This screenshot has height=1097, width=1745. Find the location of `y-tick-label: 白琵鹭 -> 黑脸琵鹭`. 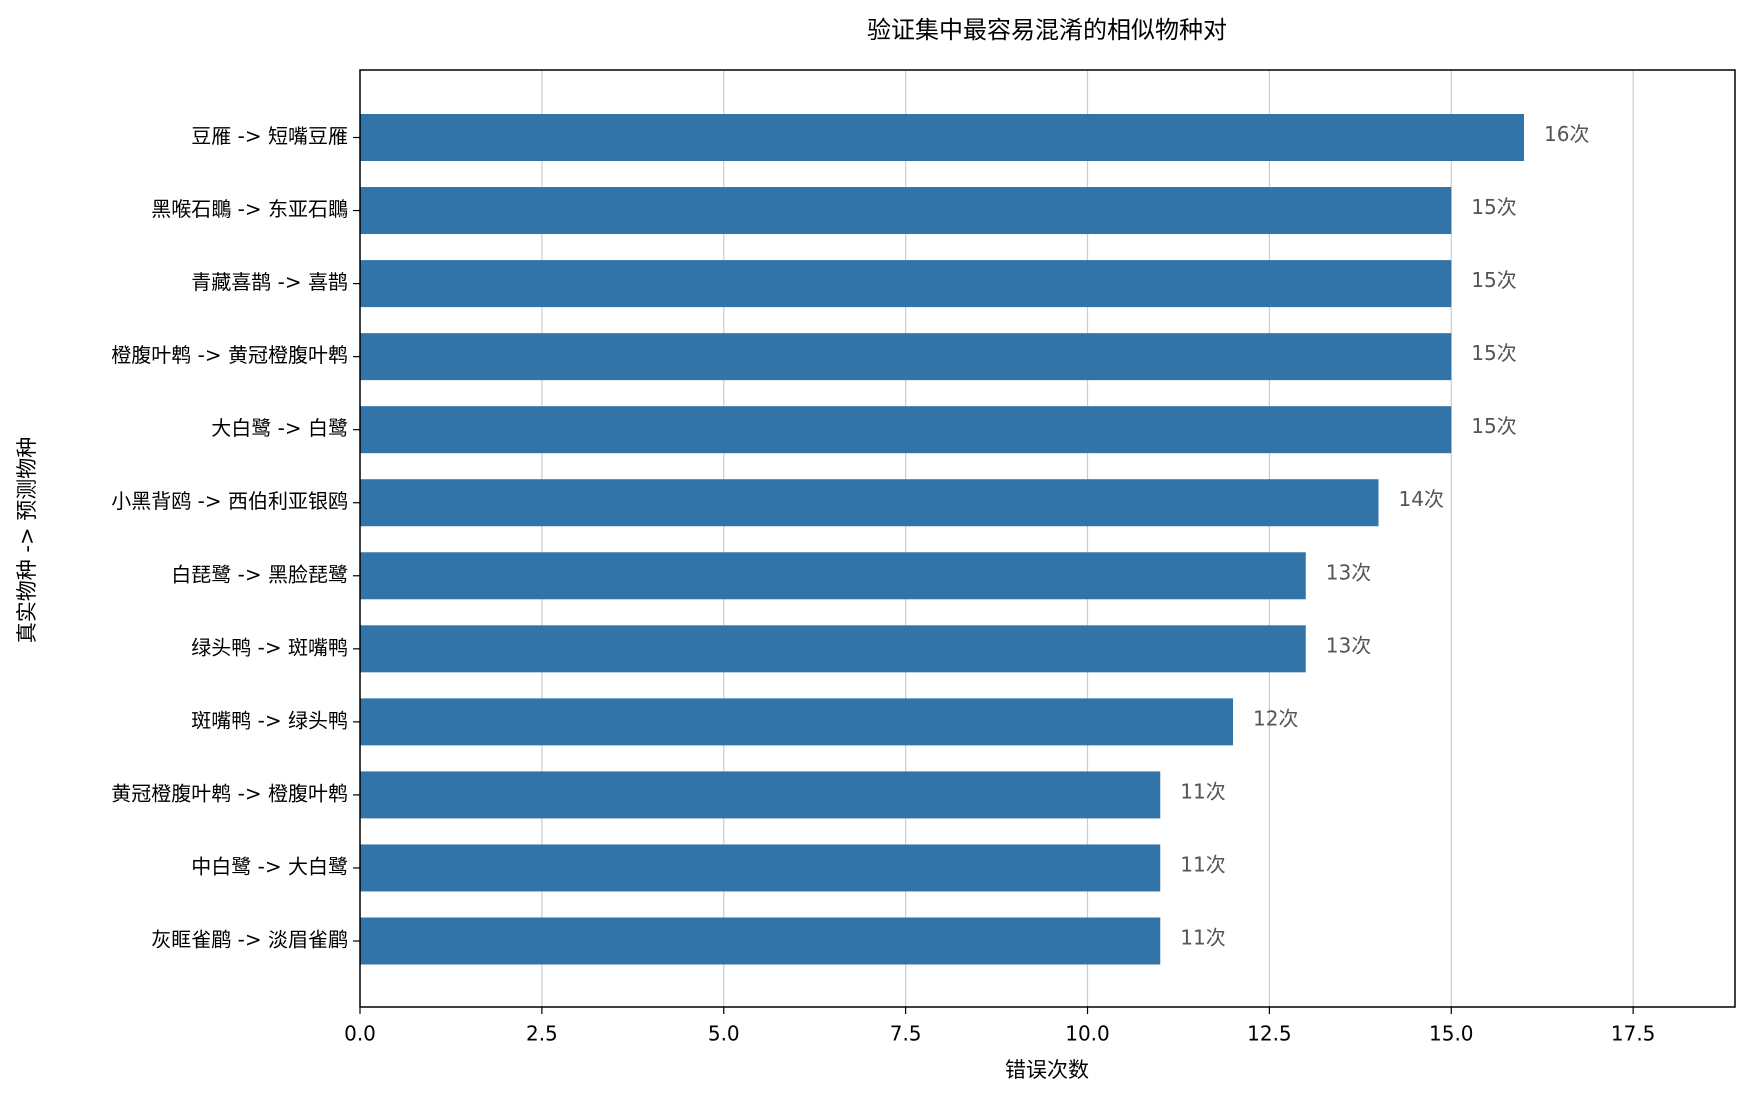

y-tick-label: 白琵鹭 -> 黑脸琵鹭 is located at coordinates (259, 574).